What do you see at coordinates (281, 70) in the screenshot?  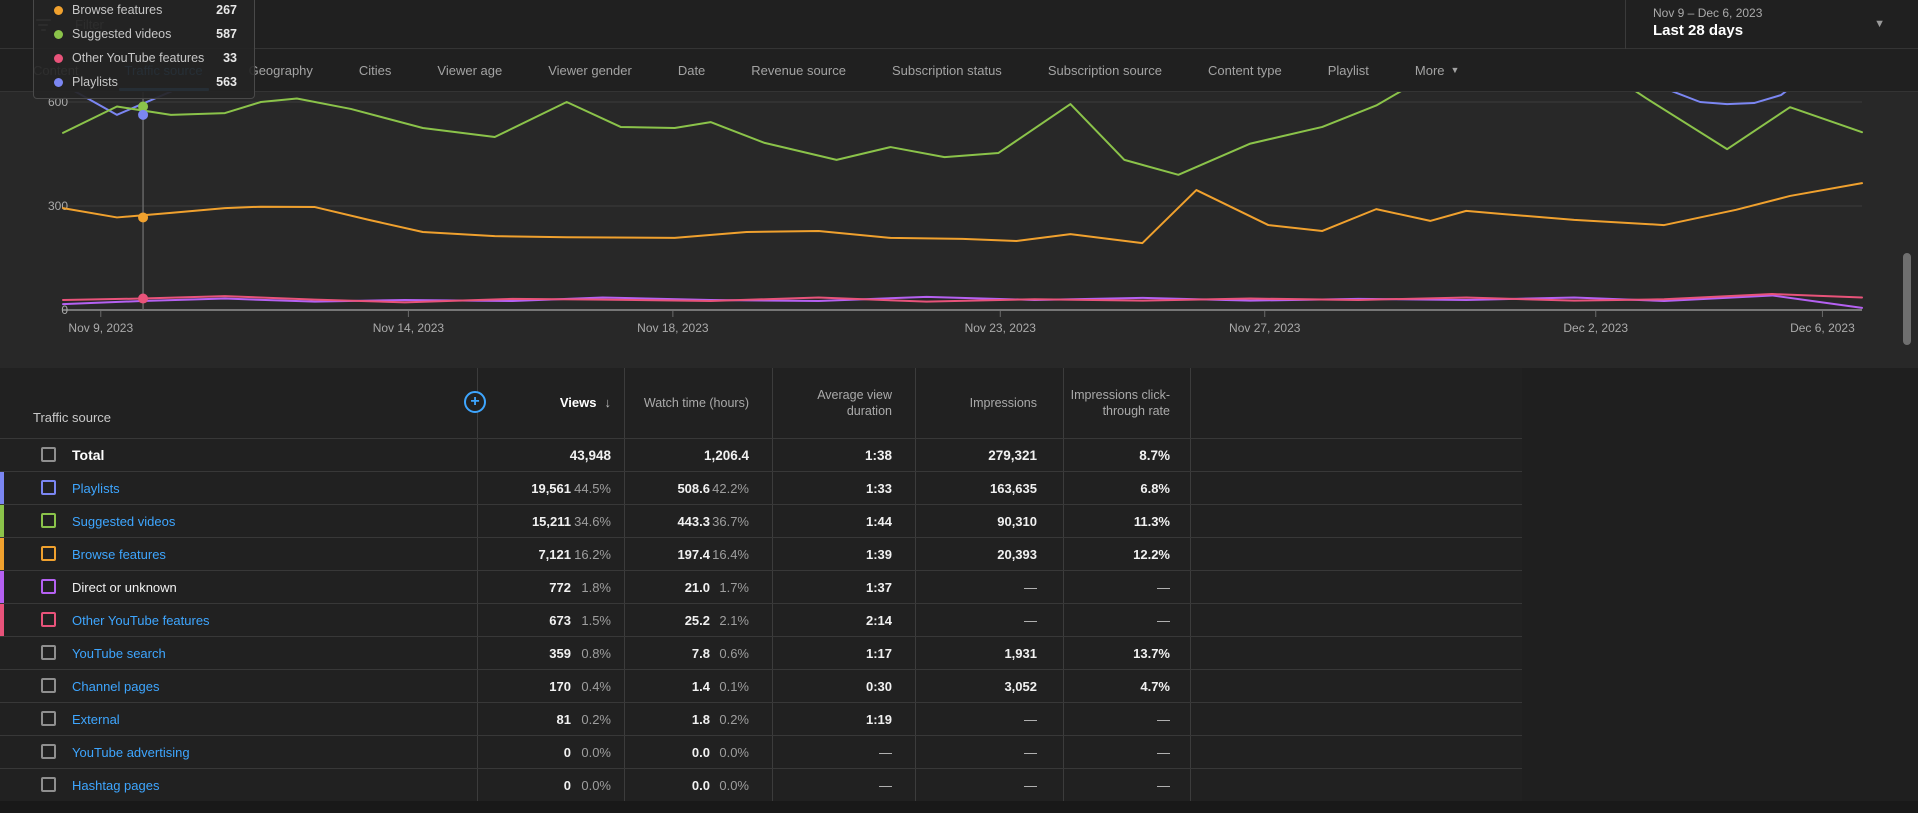 I see `tab-geography: Geography` at bounding box center [281, 70].